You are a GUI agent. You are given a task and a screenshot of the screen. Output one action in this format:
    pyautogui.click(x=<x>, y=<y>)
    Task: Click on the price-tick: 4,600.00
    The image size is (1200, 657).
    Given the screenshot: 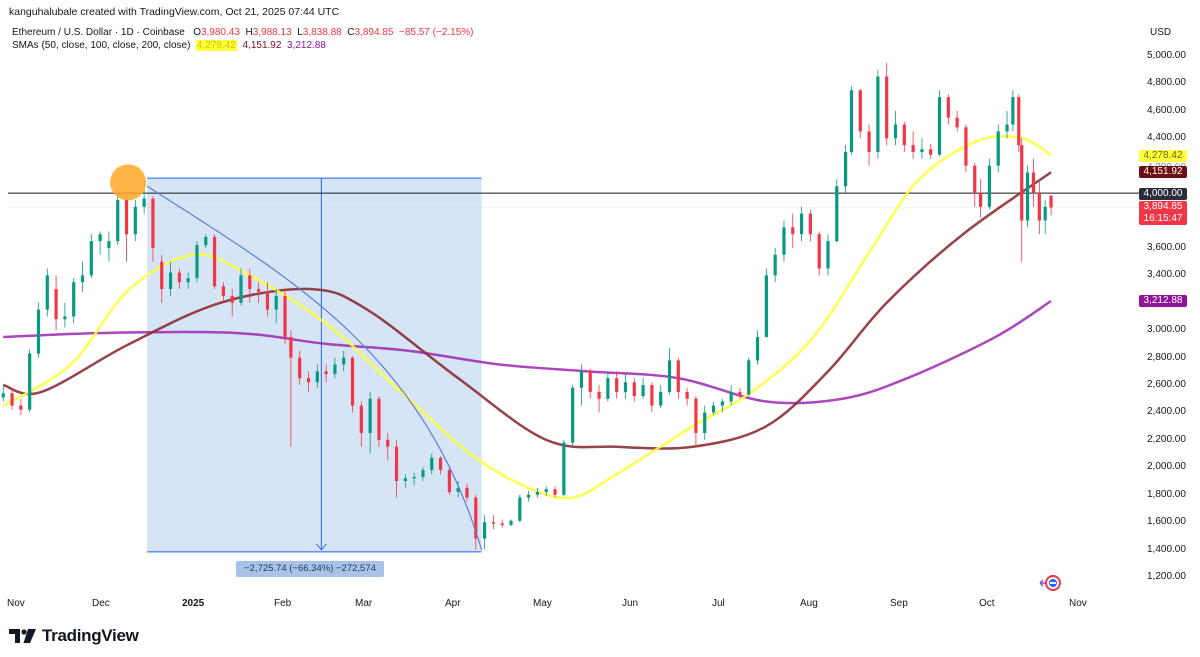 What is the action you would take?
    pyautogui.click(x=1166, y=110)
    